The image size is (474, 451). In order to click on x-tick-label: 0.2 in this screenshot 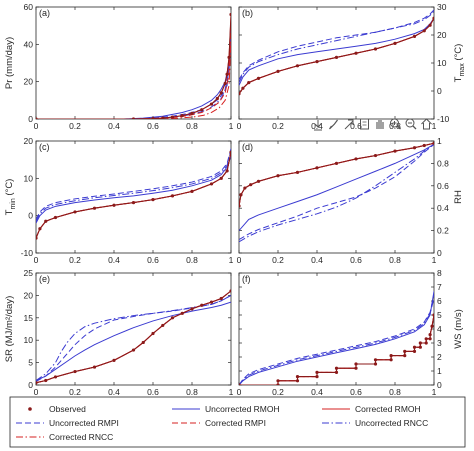, I will do `click(75, 260)`.